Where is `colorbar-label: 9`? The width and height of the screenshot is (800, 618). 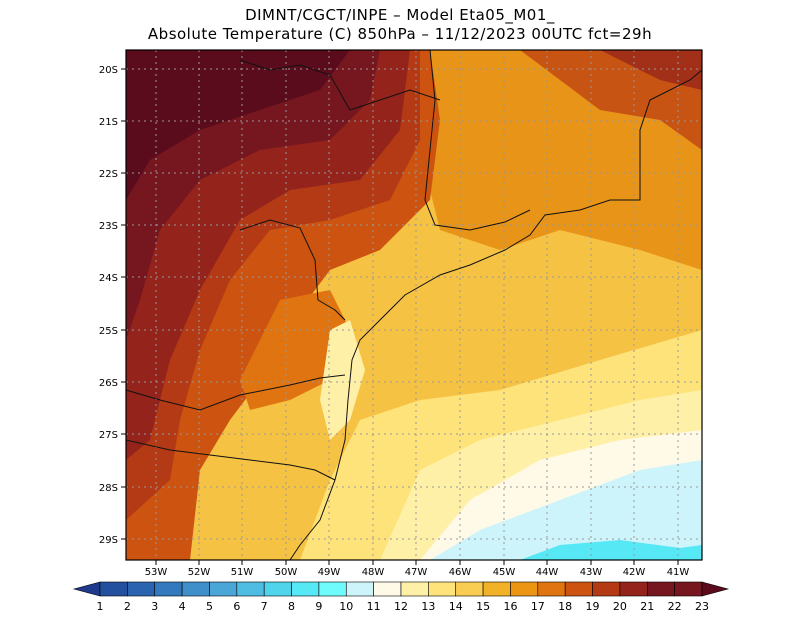 colorbar-label: 9 is located at coordinates (318, 606).